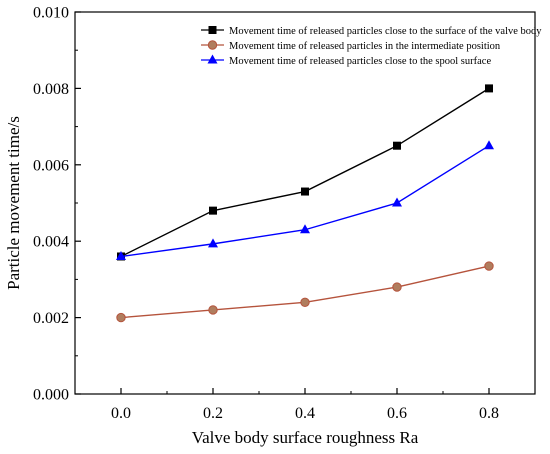 The width and height of the screenshot is (550, 454). Describe the element at coordinates (305, 413) in the screenshot. I see `x-tick-label: 0.4` at that location.